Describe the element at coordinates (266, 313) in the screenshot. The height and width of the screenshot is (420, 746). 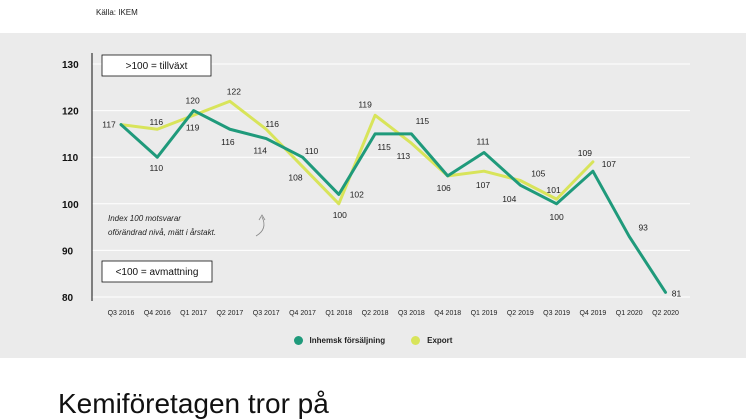
I see `x-tick-label: Q3 2017` at that location.